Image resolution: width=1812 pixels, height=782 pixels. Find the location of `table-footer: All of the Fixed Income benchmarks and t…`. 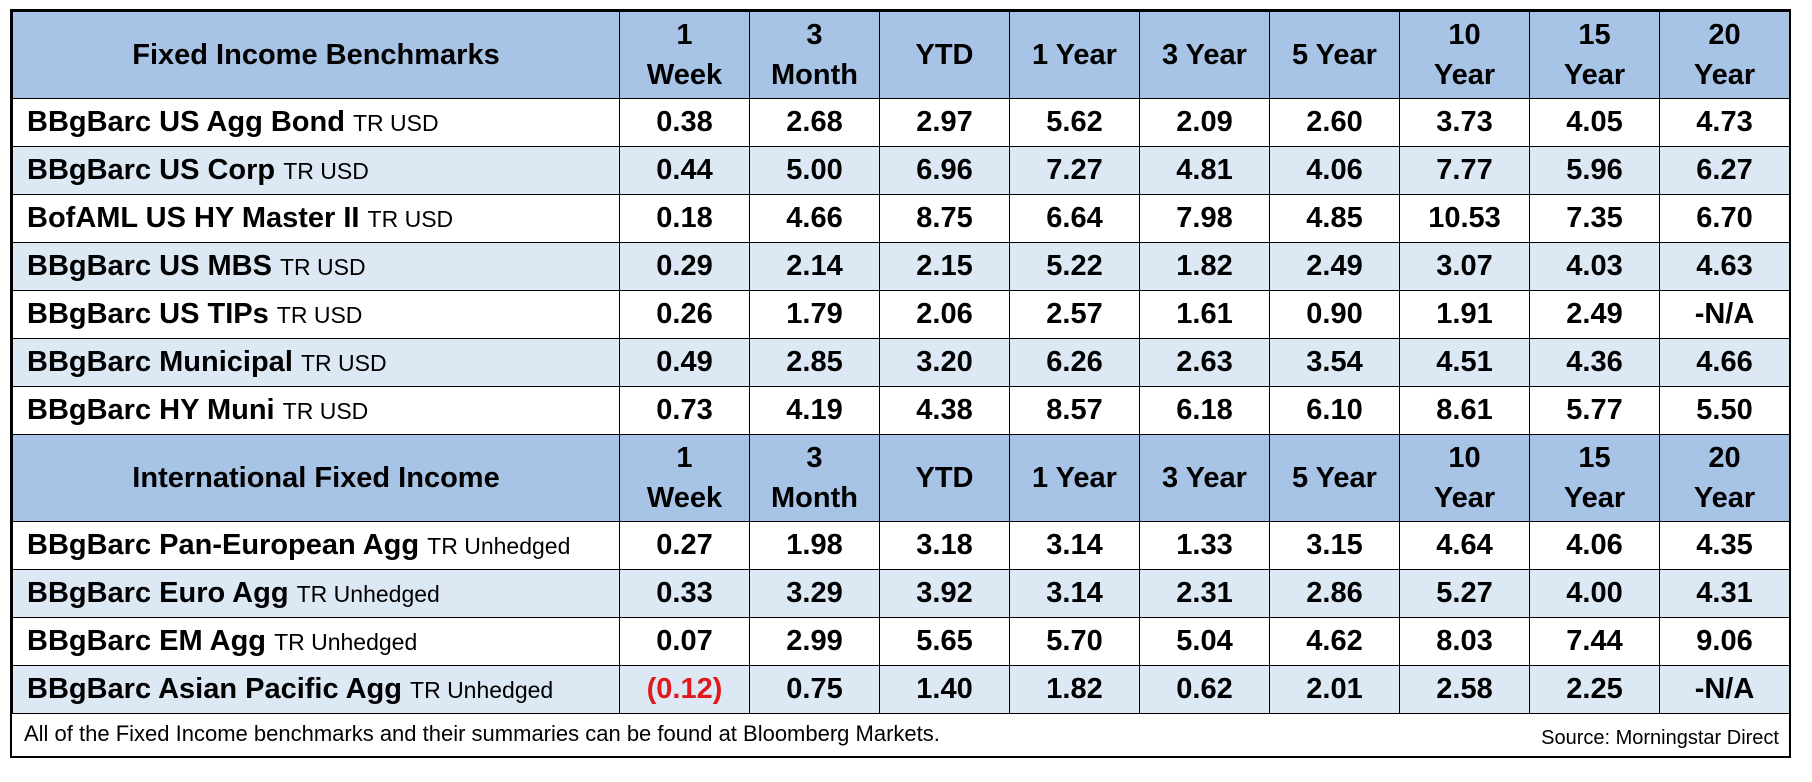

table-footer: All of the Fixed Income benchmarks and t… is located at coordinates (900, 735).